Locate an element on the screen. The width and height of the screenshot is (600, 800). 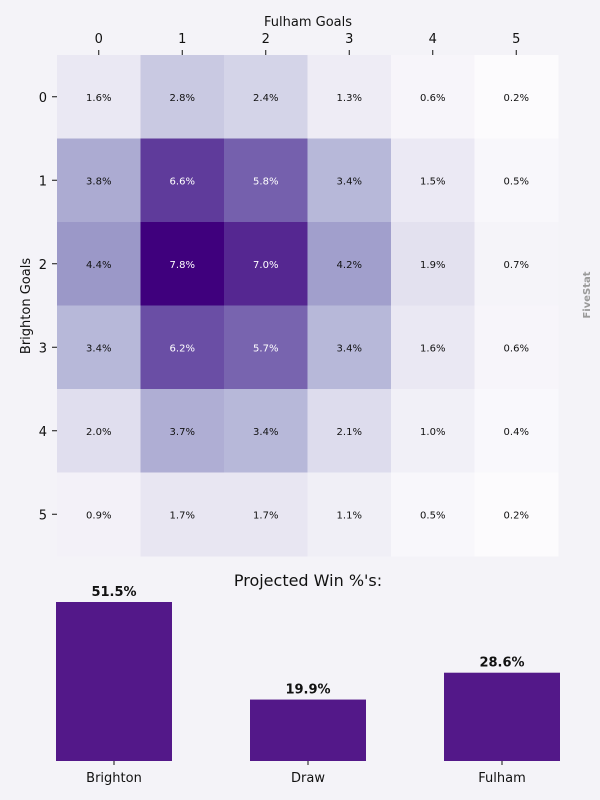
heatmap-cell-label: 4.2% is located at coordinates (349, 265).